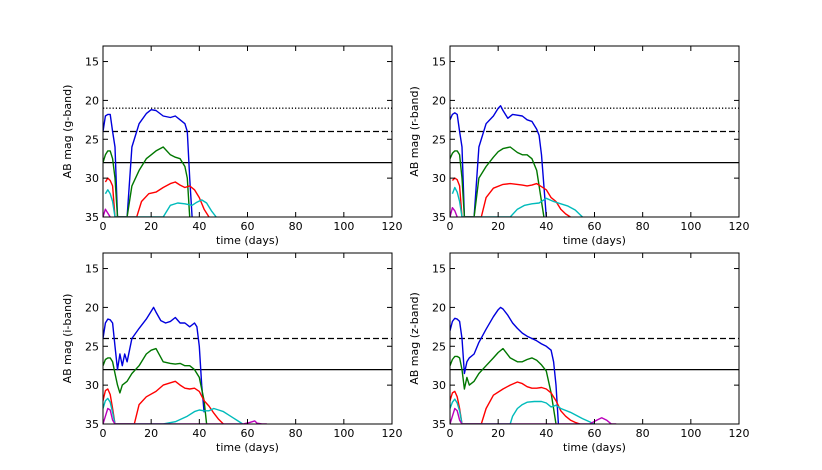 This screenshot has height=470, width=822. What do you see at coordinates (414, 338) in the screenshot?
I see `y-axis-label: AB mag (z-band)` at bounding box center [414, 338].